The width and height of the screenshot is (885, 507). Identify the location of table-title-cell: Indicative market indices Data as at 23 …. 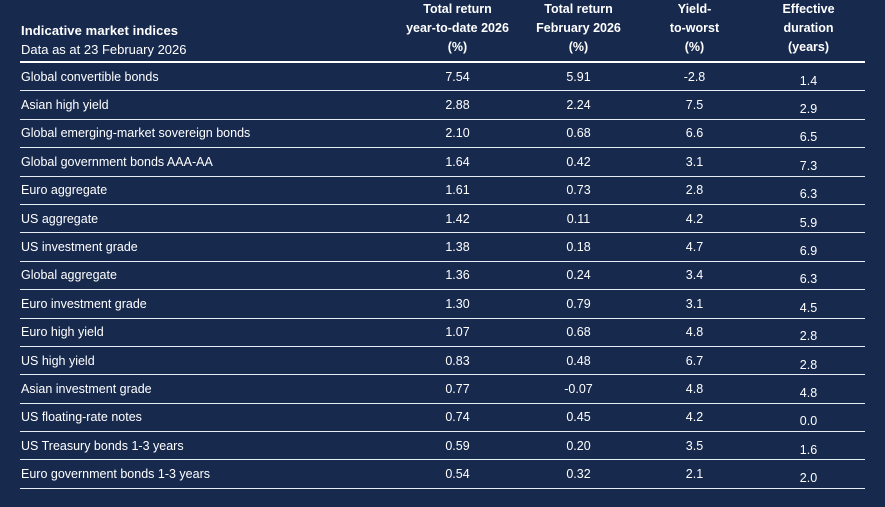
(207, 40).